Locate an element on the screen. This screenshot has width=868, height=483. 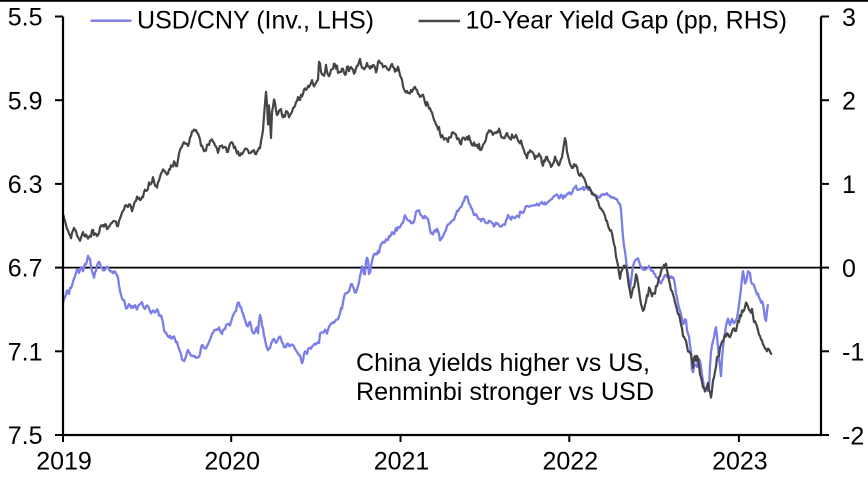
svg-text: -1 is located at coordinates (853, 353).